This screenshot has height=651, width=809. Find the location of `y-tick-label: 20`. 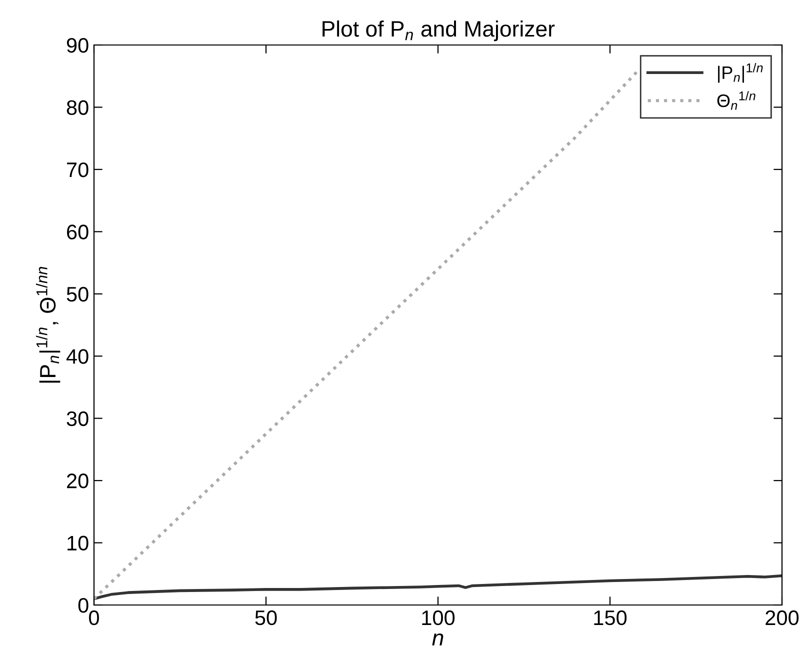

y-tick-label: 20 is located at coordinates (77, 481).